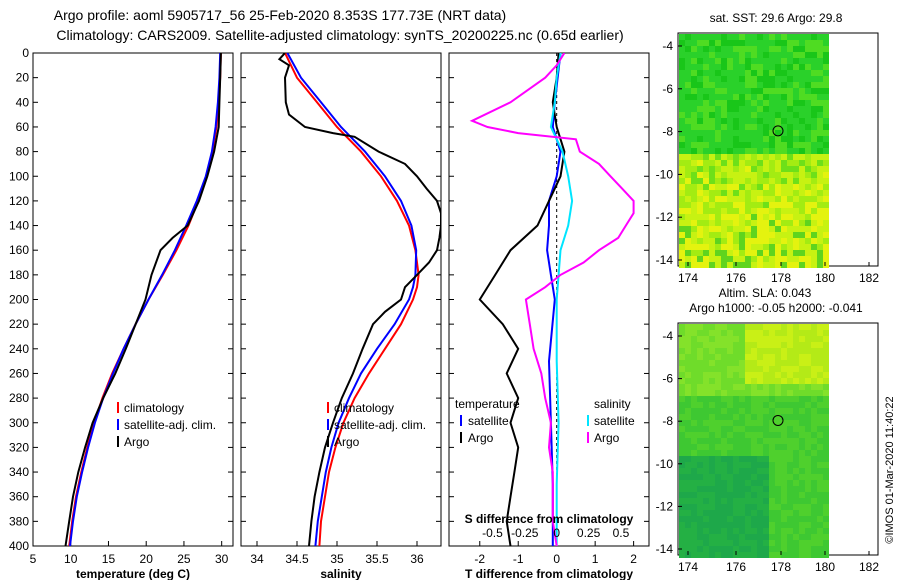 This screenshot has width=900, height=580. What do you see at coordinates (297, 559) in the screenshot?
I see `x-tick-label-salinity: 34.5` at bounding box center [297, 559].